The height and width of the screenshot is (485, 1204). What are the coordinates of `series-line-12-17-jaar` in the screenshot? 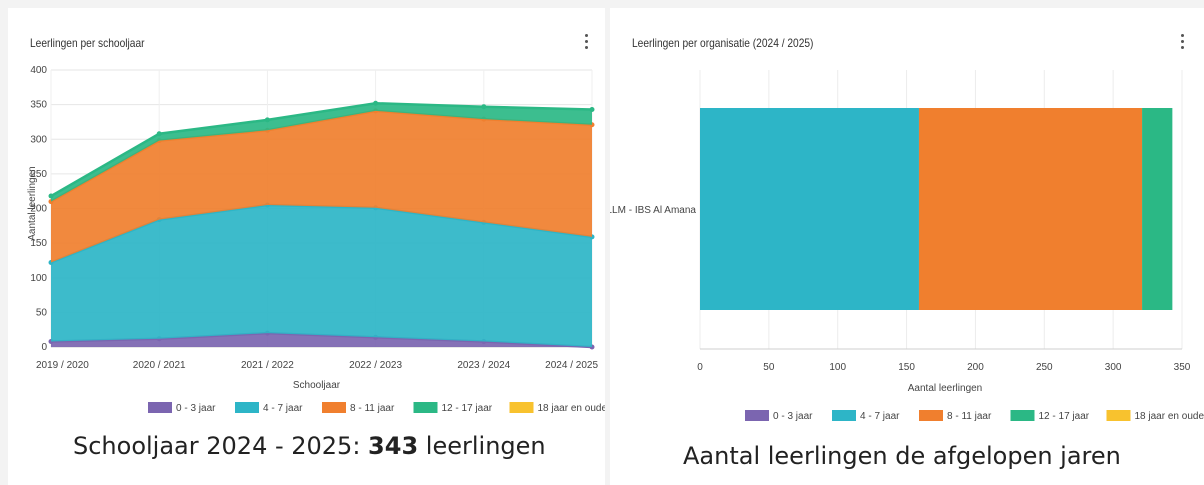 It's located at (321, 149).